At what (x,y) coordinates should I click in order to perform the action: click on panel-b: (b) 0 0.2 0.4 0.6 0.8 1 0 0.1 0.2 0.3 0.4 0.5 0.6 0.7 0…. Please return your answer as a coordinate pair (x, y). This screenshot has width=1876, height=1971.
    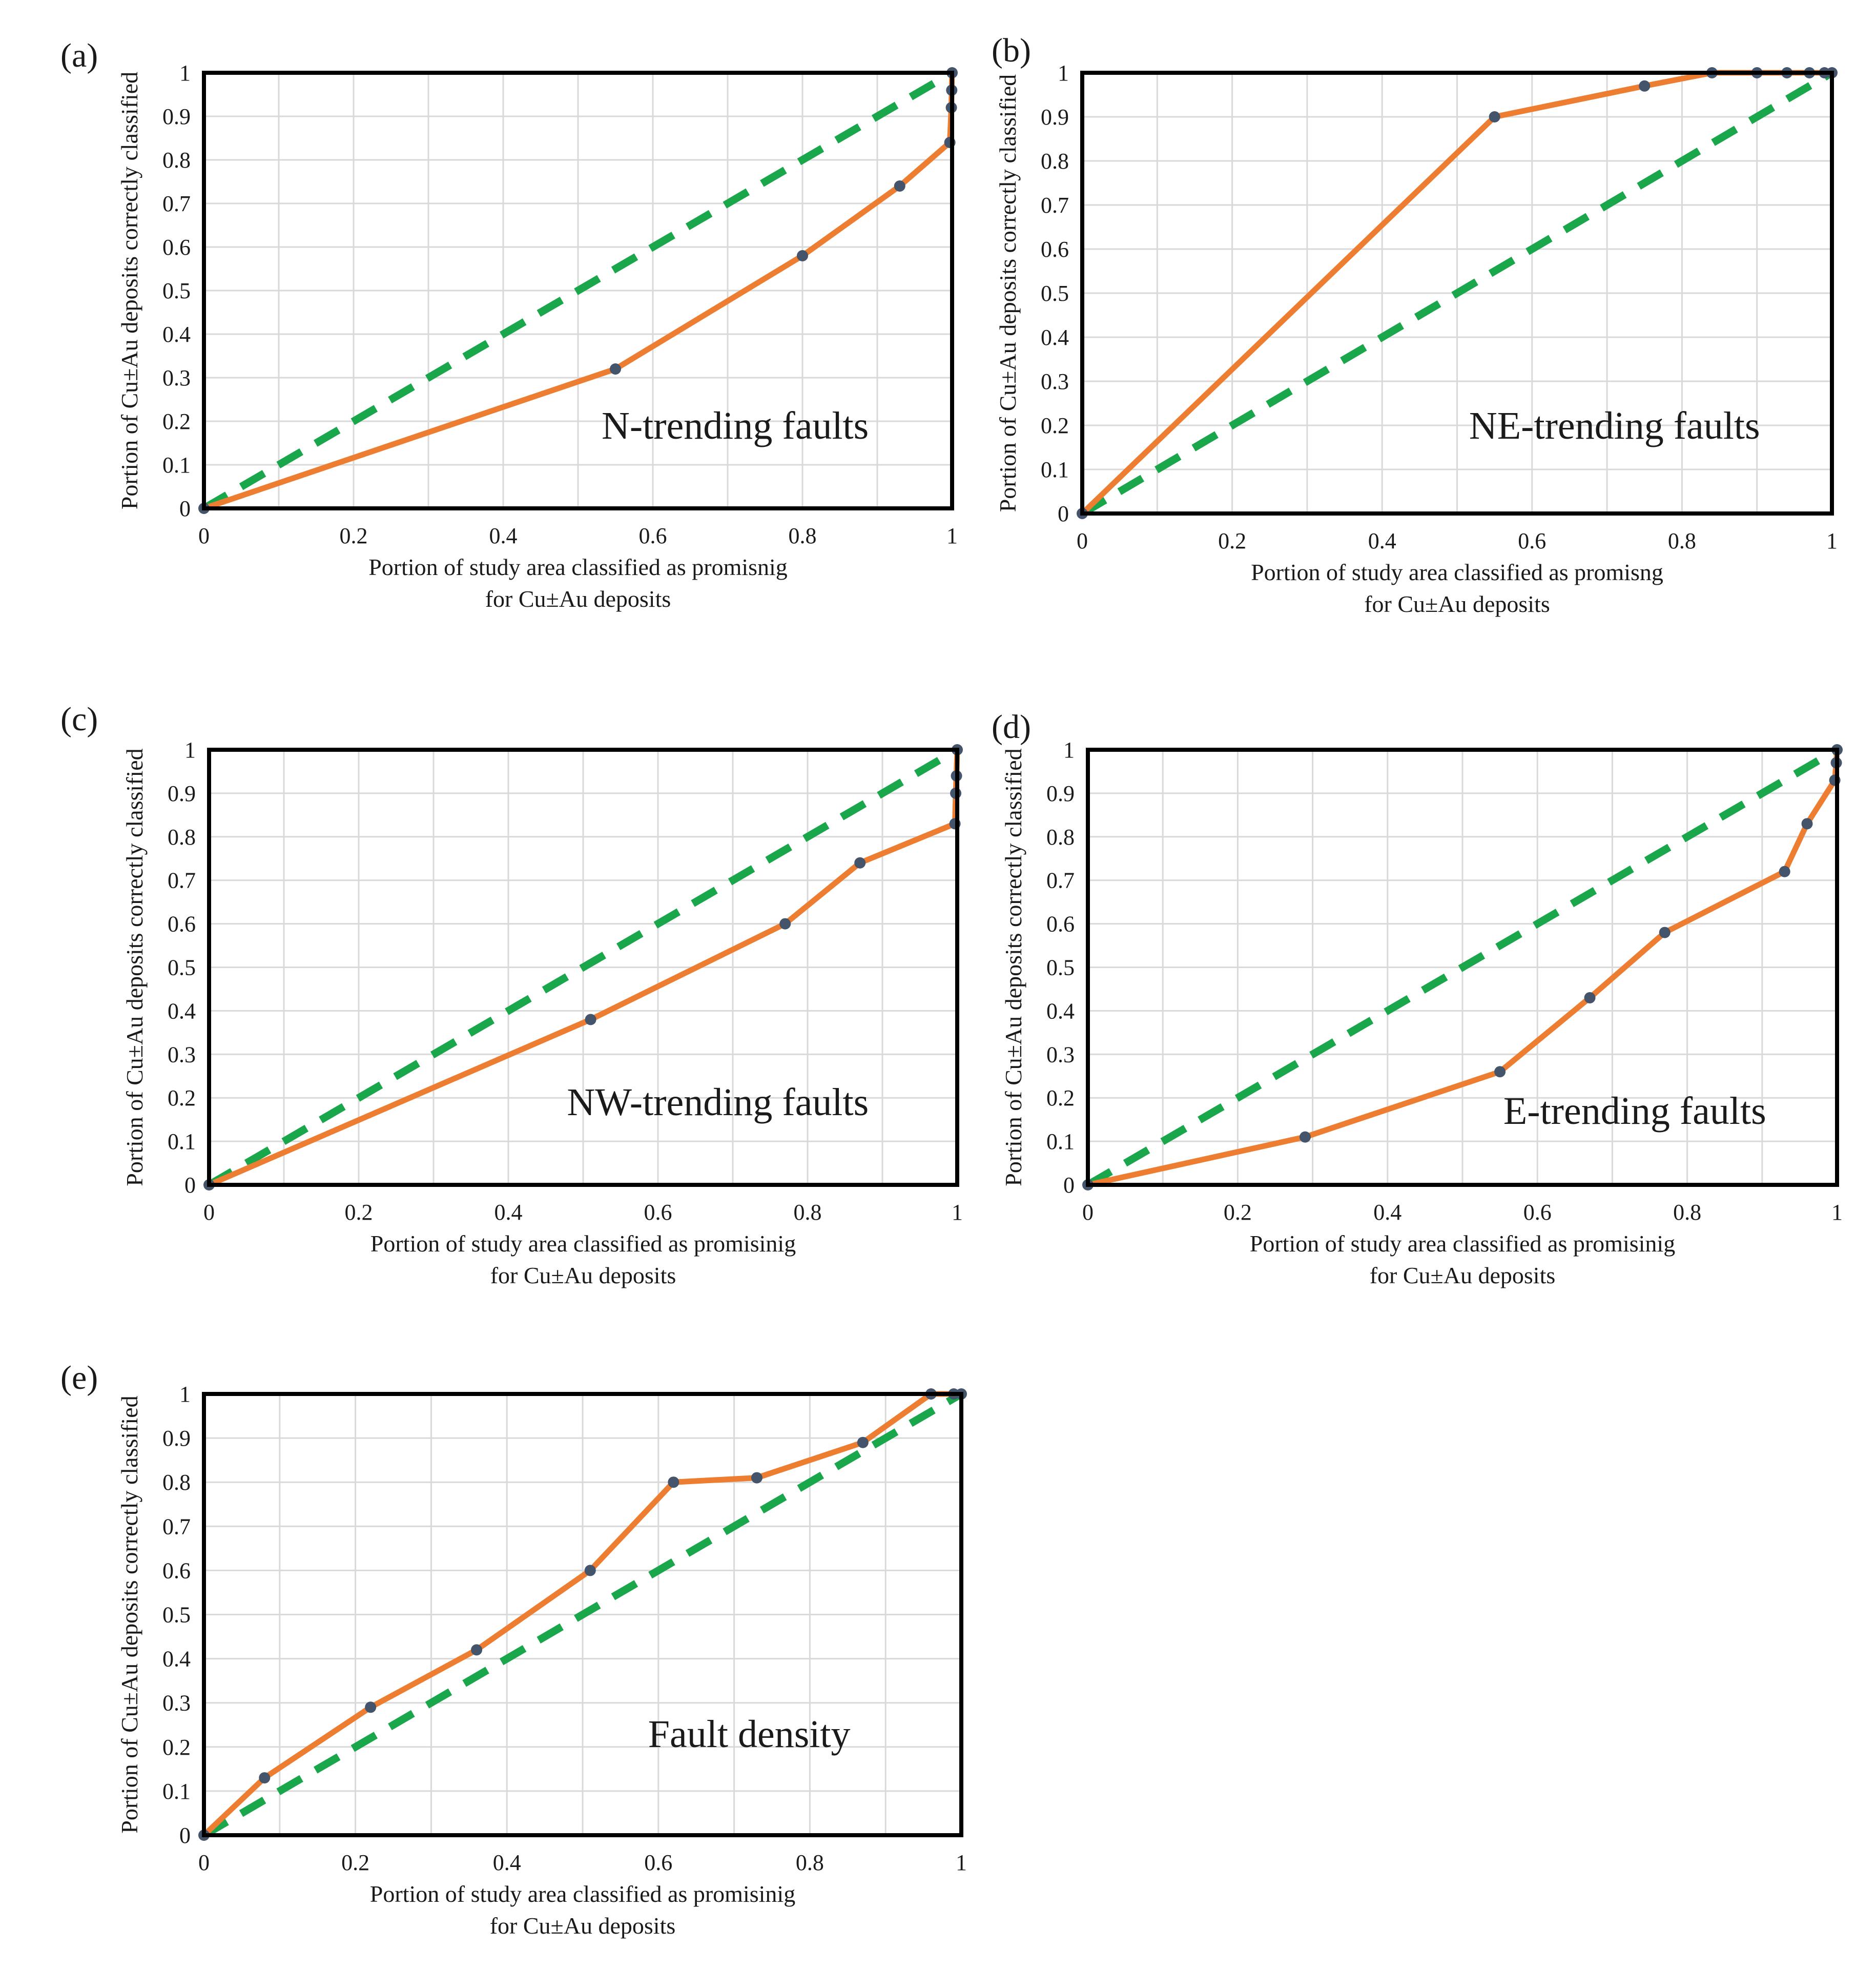
    Looking at the image, I should click on (1415, 324).